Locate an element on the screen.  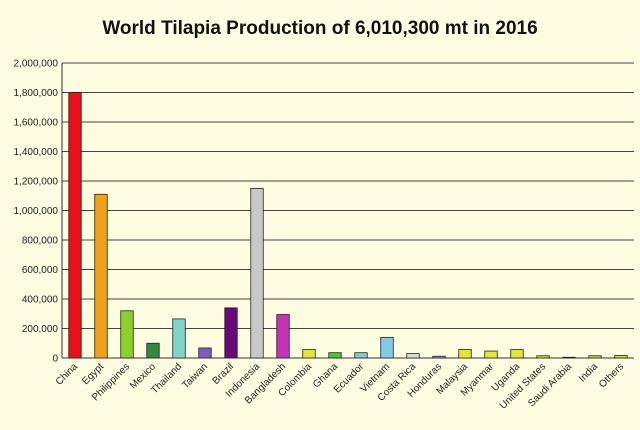
y-tick-label: 200,000 is located at coordinates (40, 329).